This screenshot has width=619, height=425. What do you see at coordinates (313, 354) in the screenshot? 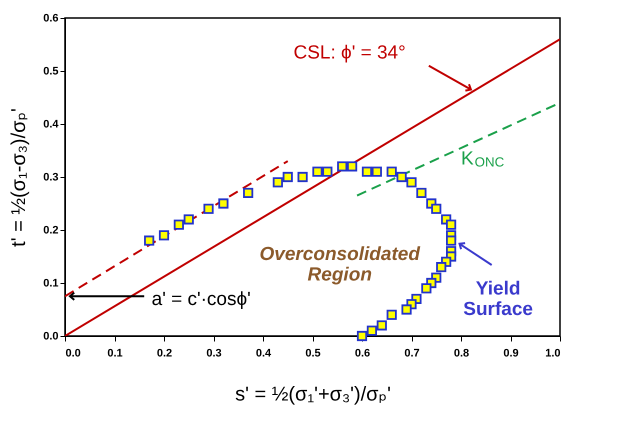
I see `x-tick-label: 0.5` at bounding box center [313, 354].